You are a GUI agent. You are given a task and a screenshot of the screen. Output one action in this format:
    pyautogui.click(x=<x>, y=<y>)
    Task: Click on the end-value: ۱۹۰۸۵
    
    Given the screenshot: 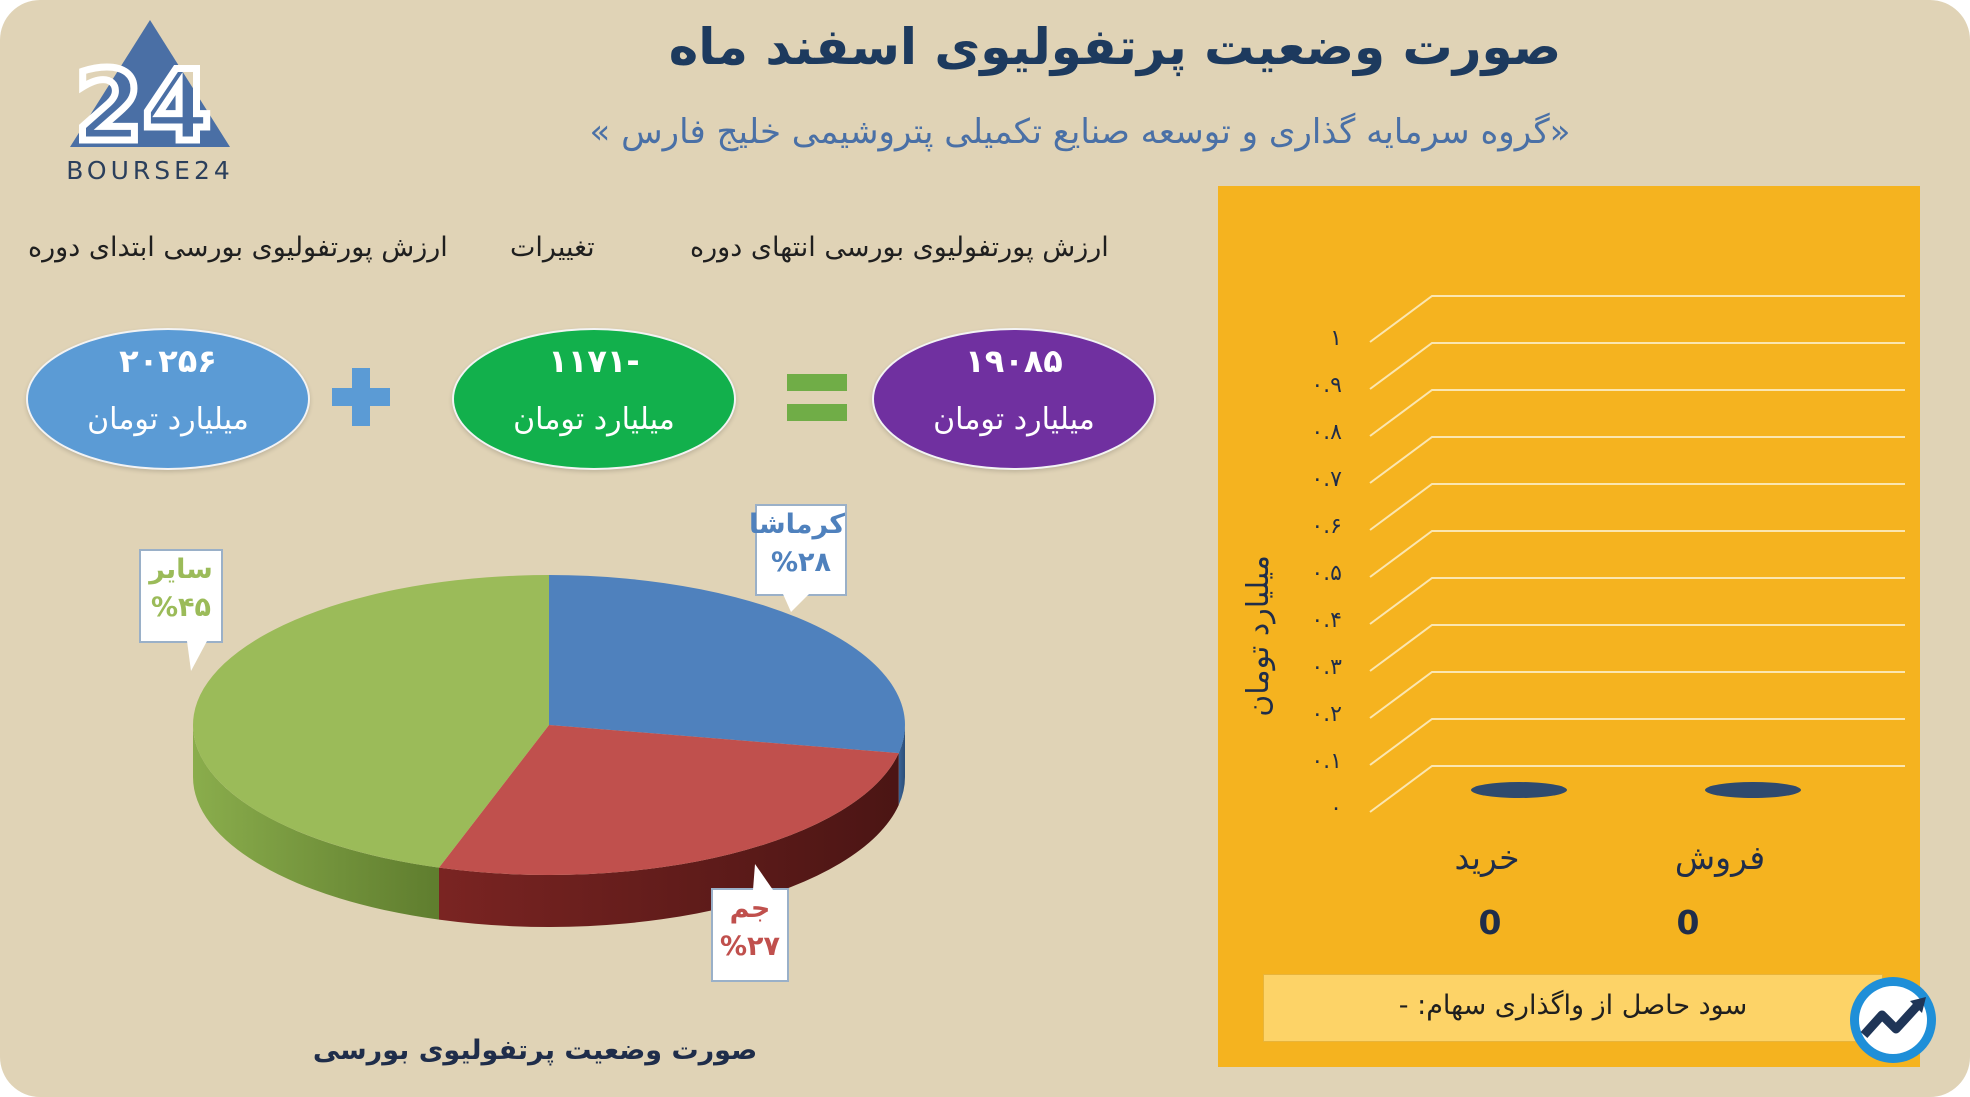 What is the action you would take?
    pyautogui.click(x=1014, y=361)
    